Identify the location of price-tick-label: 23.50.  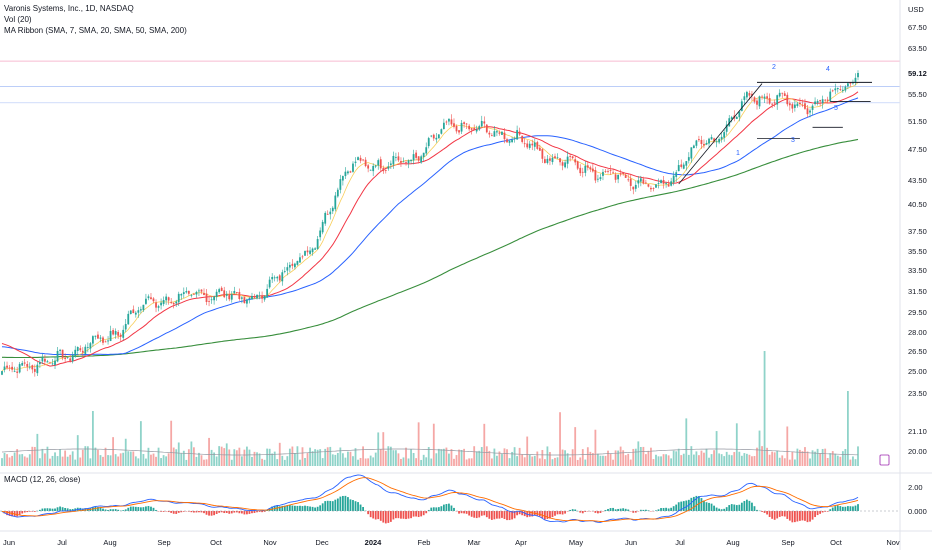
(917, 393).